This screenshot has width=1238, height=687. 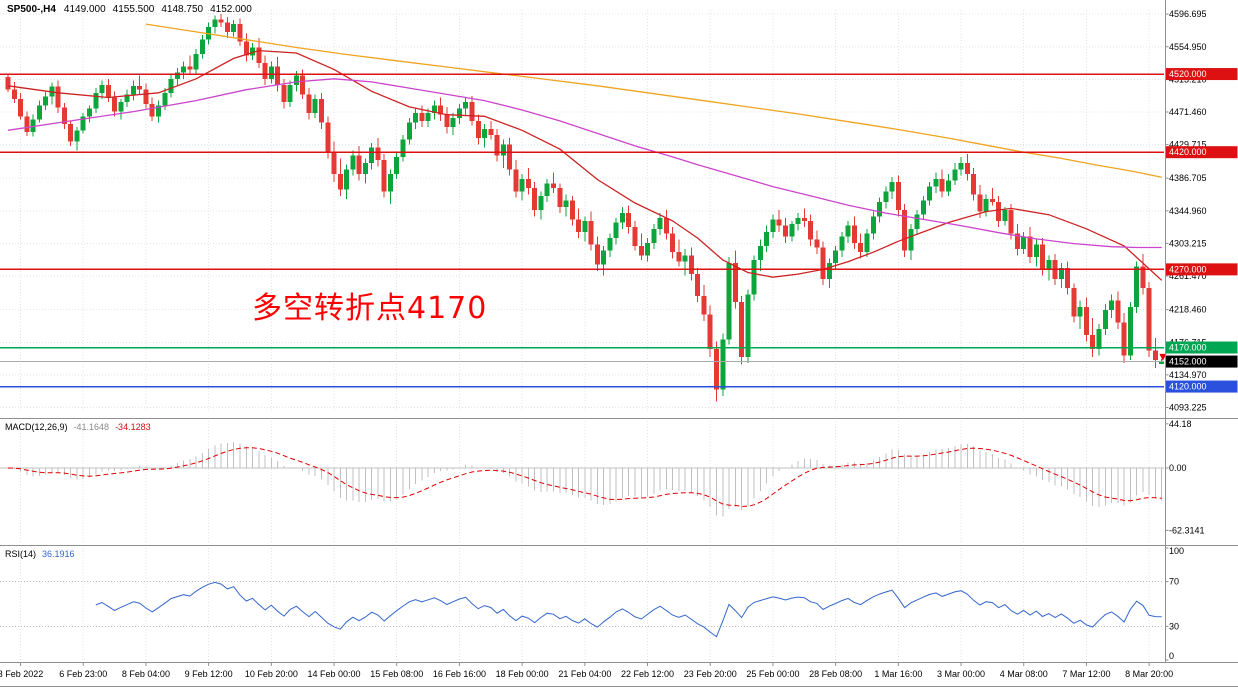 What do you see at coordinates (459, 674) in the screenshot?
I see `svg-text: 16 Feb 16:00` at bounding box center [459, 674].